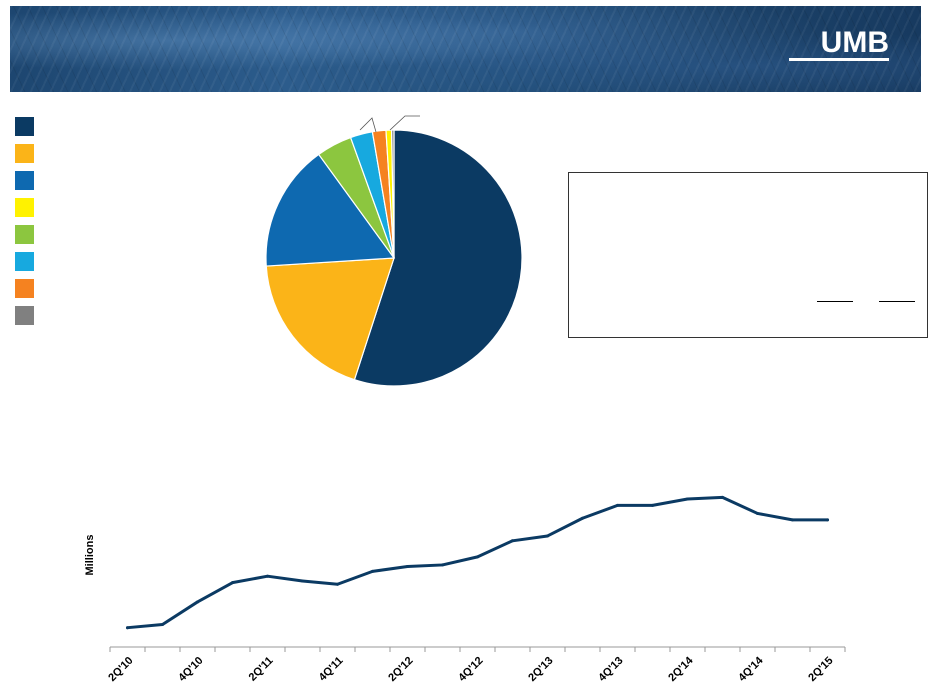 The width and height of the screenshot is (932, 691). Describe the element at coordinates (540, 669) in the screenshot. I see `x-tick-label: 2Q'13` at that location.